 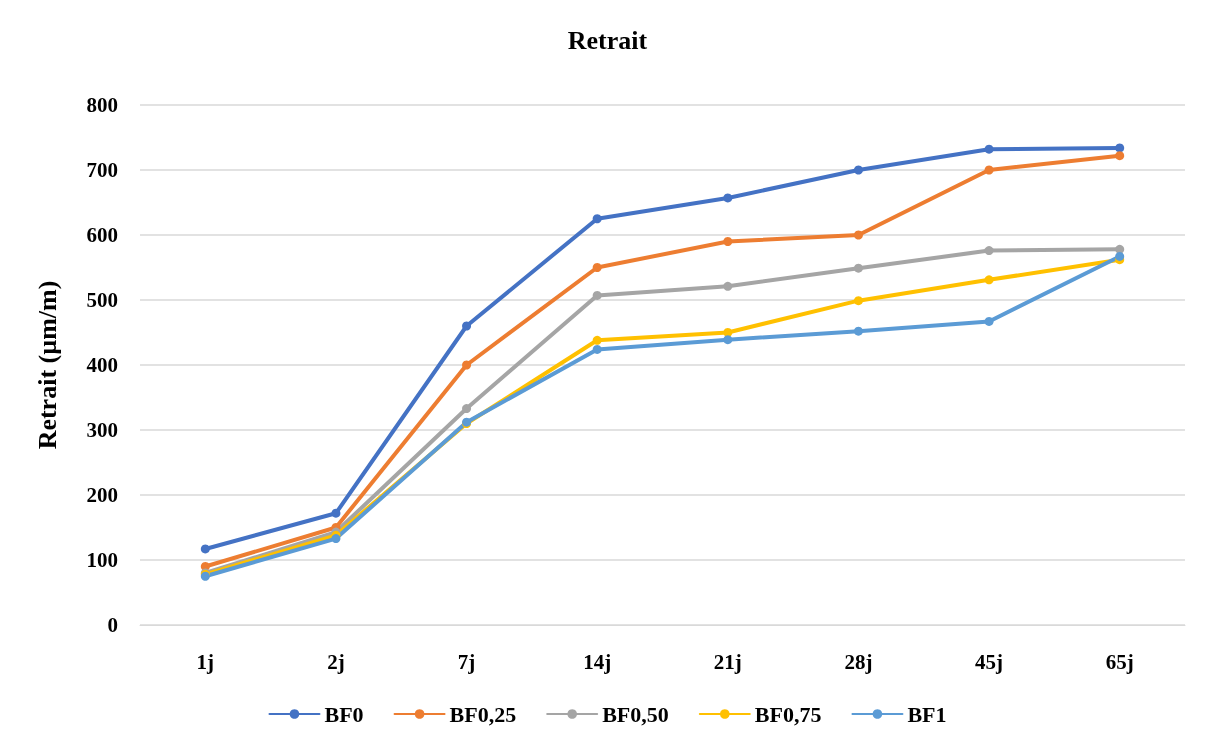 What do you see at coordinates (635, 714) in the screenshot?
I see `legend-label: BF0,50` at bounding box center [635, 714].